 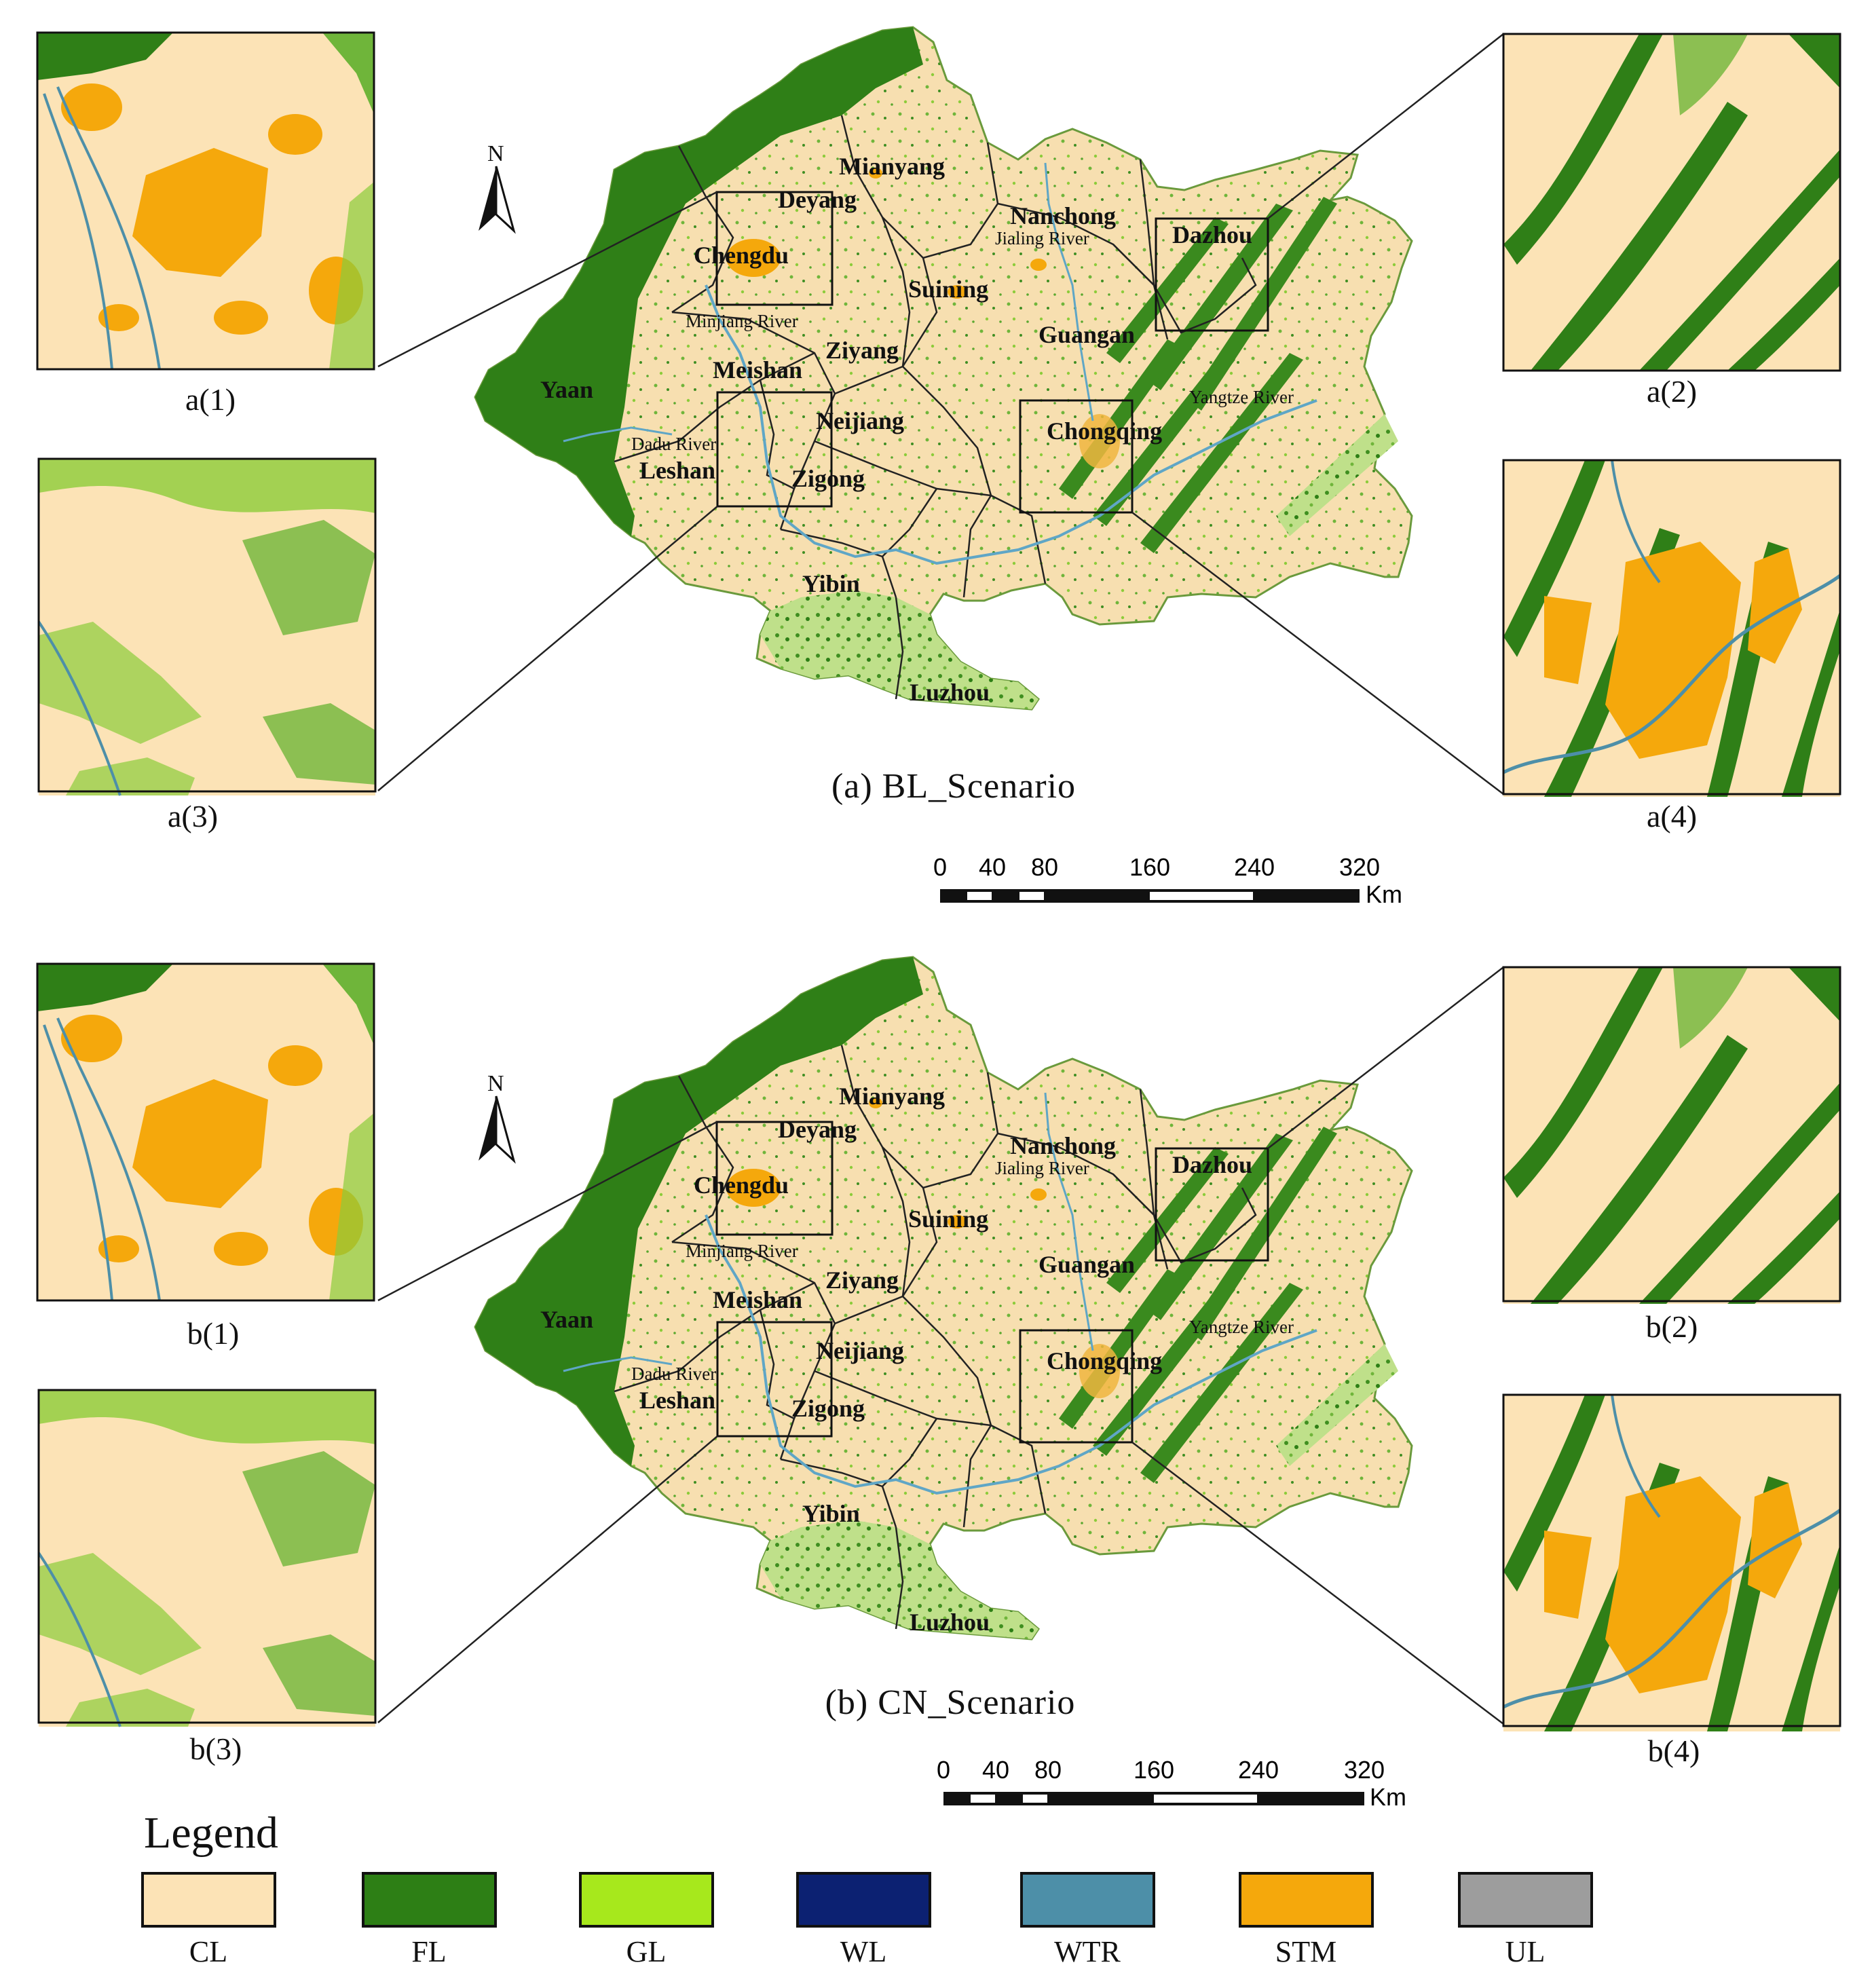 What do you see at coordinates (674, 1374) in the screenshot?
I see `river-label-dadu-b: Dadu River` at bounding box center [674, 1374].